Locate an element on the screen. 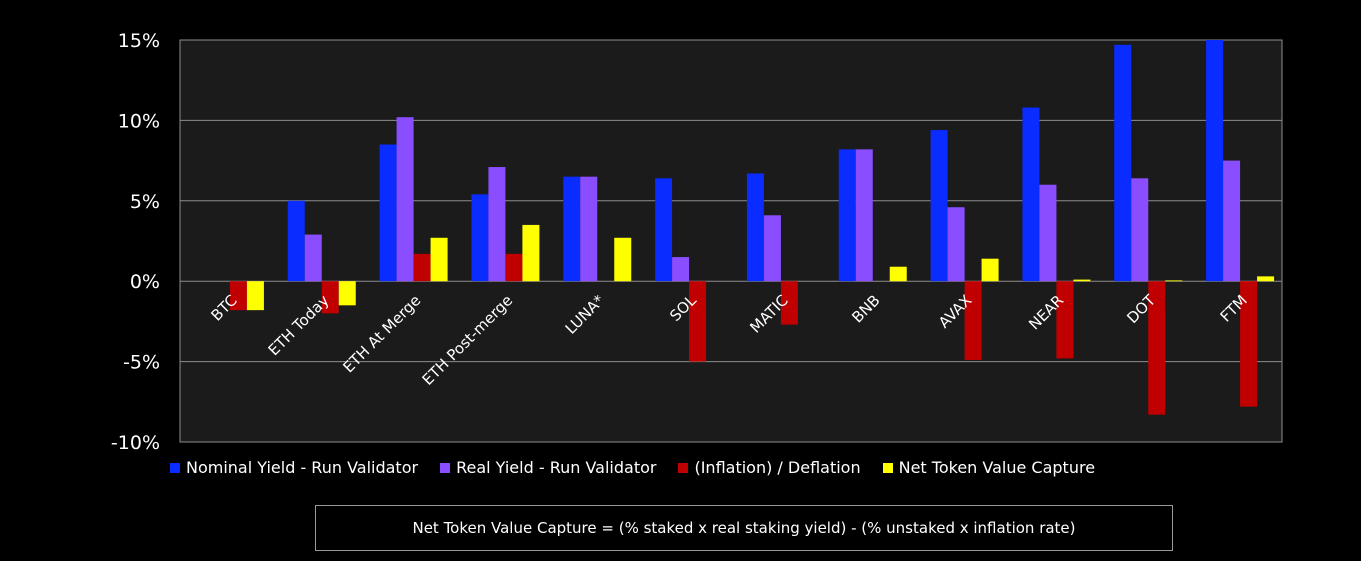  legend-swatch-real-yield is located at coordinates (445, 467).